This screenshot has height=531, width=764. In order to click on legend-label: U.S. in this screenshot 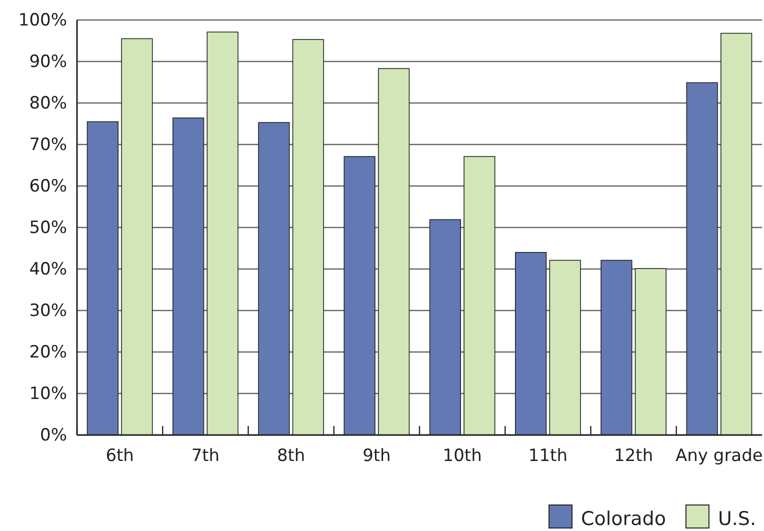, I will do `click(737, 519)`.